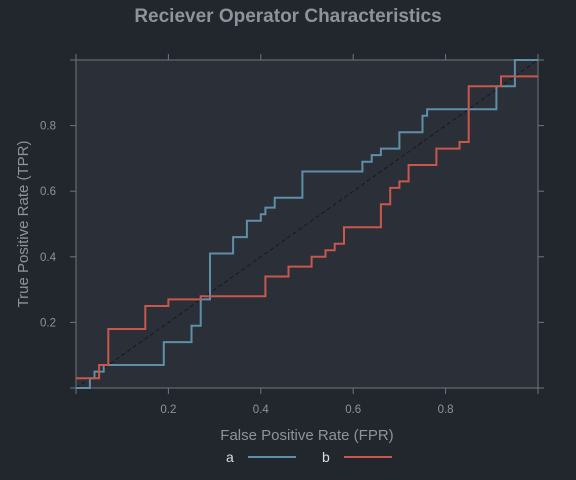 The width and height of the screenshot is (576, 480). I want to click on x-tick-label: 0.6, so click(353, 410).